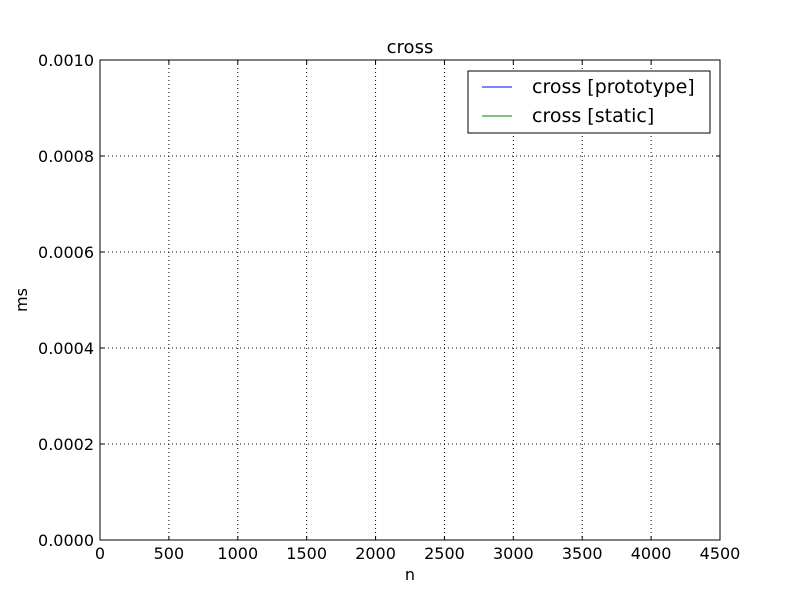 The image size is (800, 604). Describe the element at coordinates (513, 553) in the screenshot. I see `x-tick-label: 3000` at that location.